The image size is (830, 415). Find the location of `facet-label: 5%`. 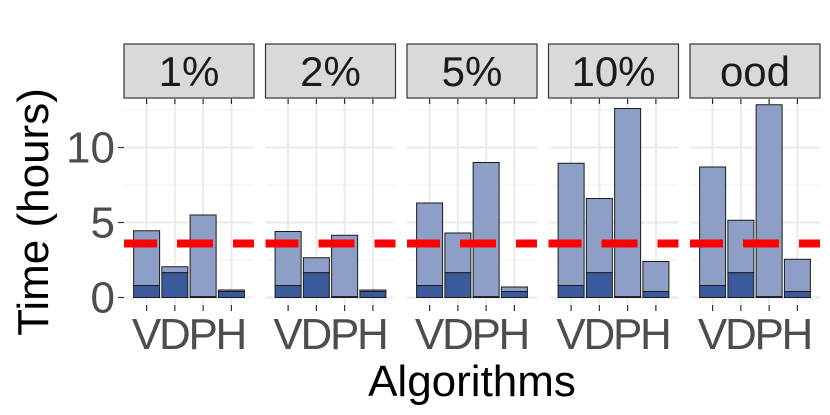

facet-label: 5% is located at coordinates (472, 71).